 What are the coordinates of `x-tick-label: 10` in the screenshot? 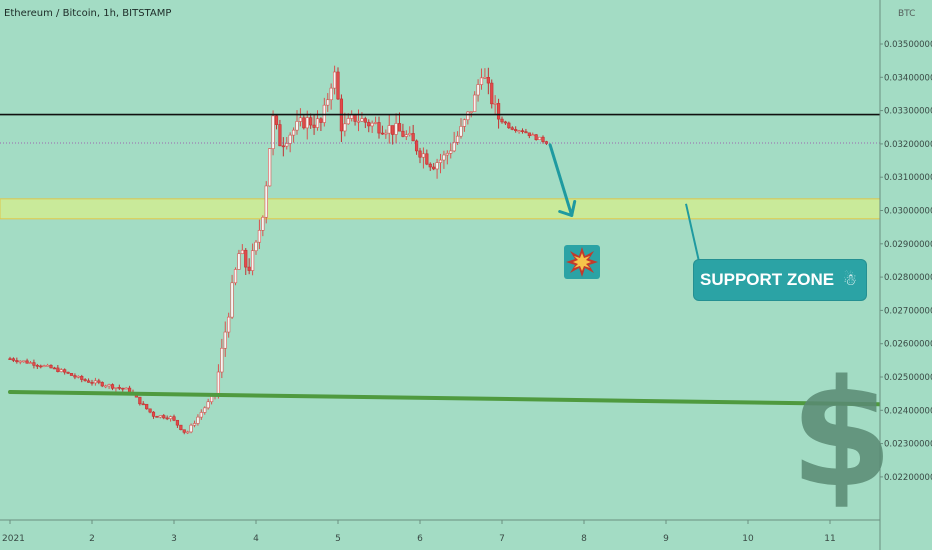 It's located at (748, 539).